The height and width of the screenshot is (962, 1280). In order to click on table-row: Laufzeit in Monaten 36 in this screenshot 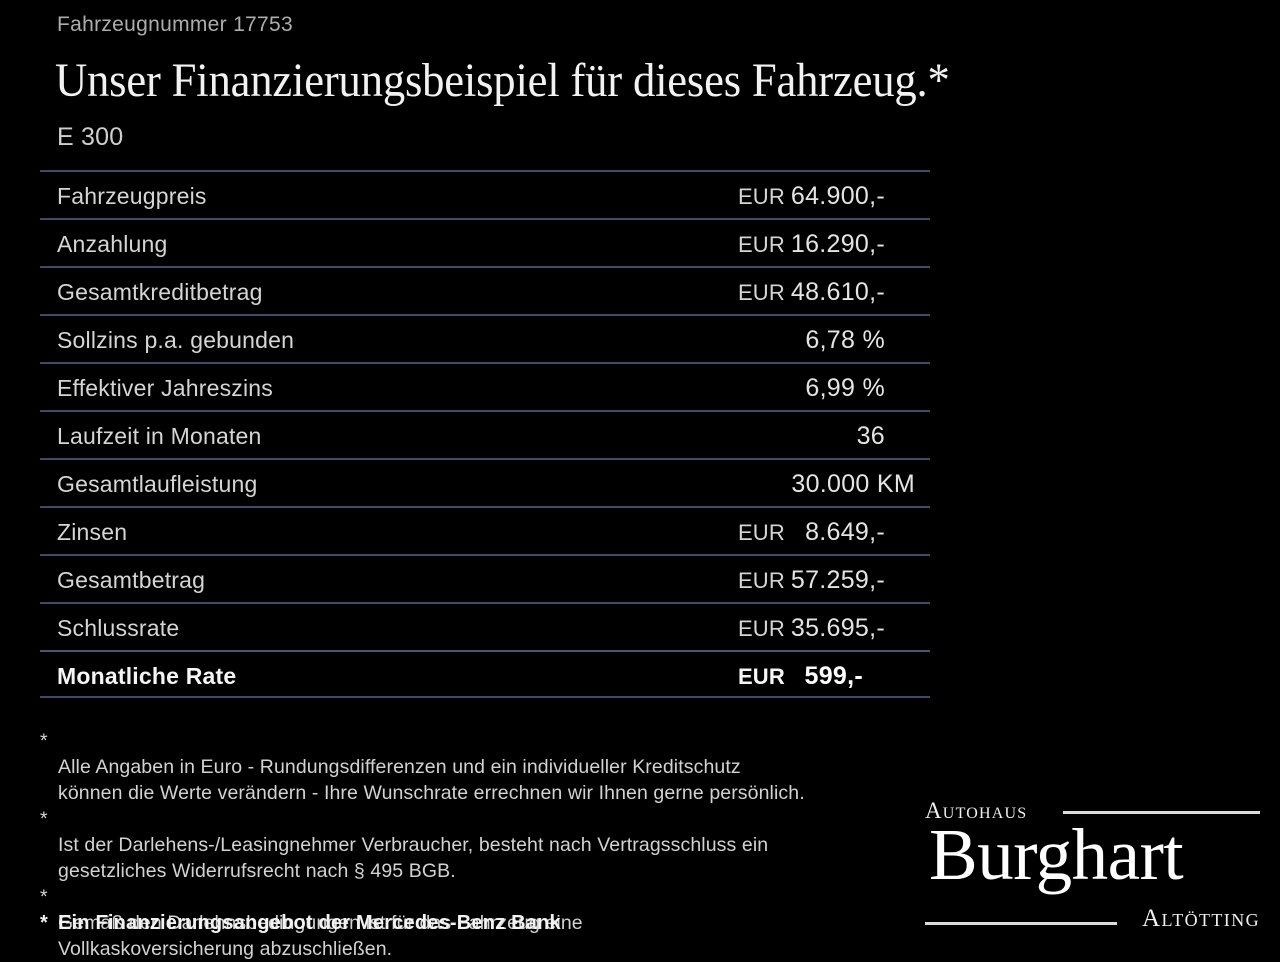, I will do `click(485, 434)`.